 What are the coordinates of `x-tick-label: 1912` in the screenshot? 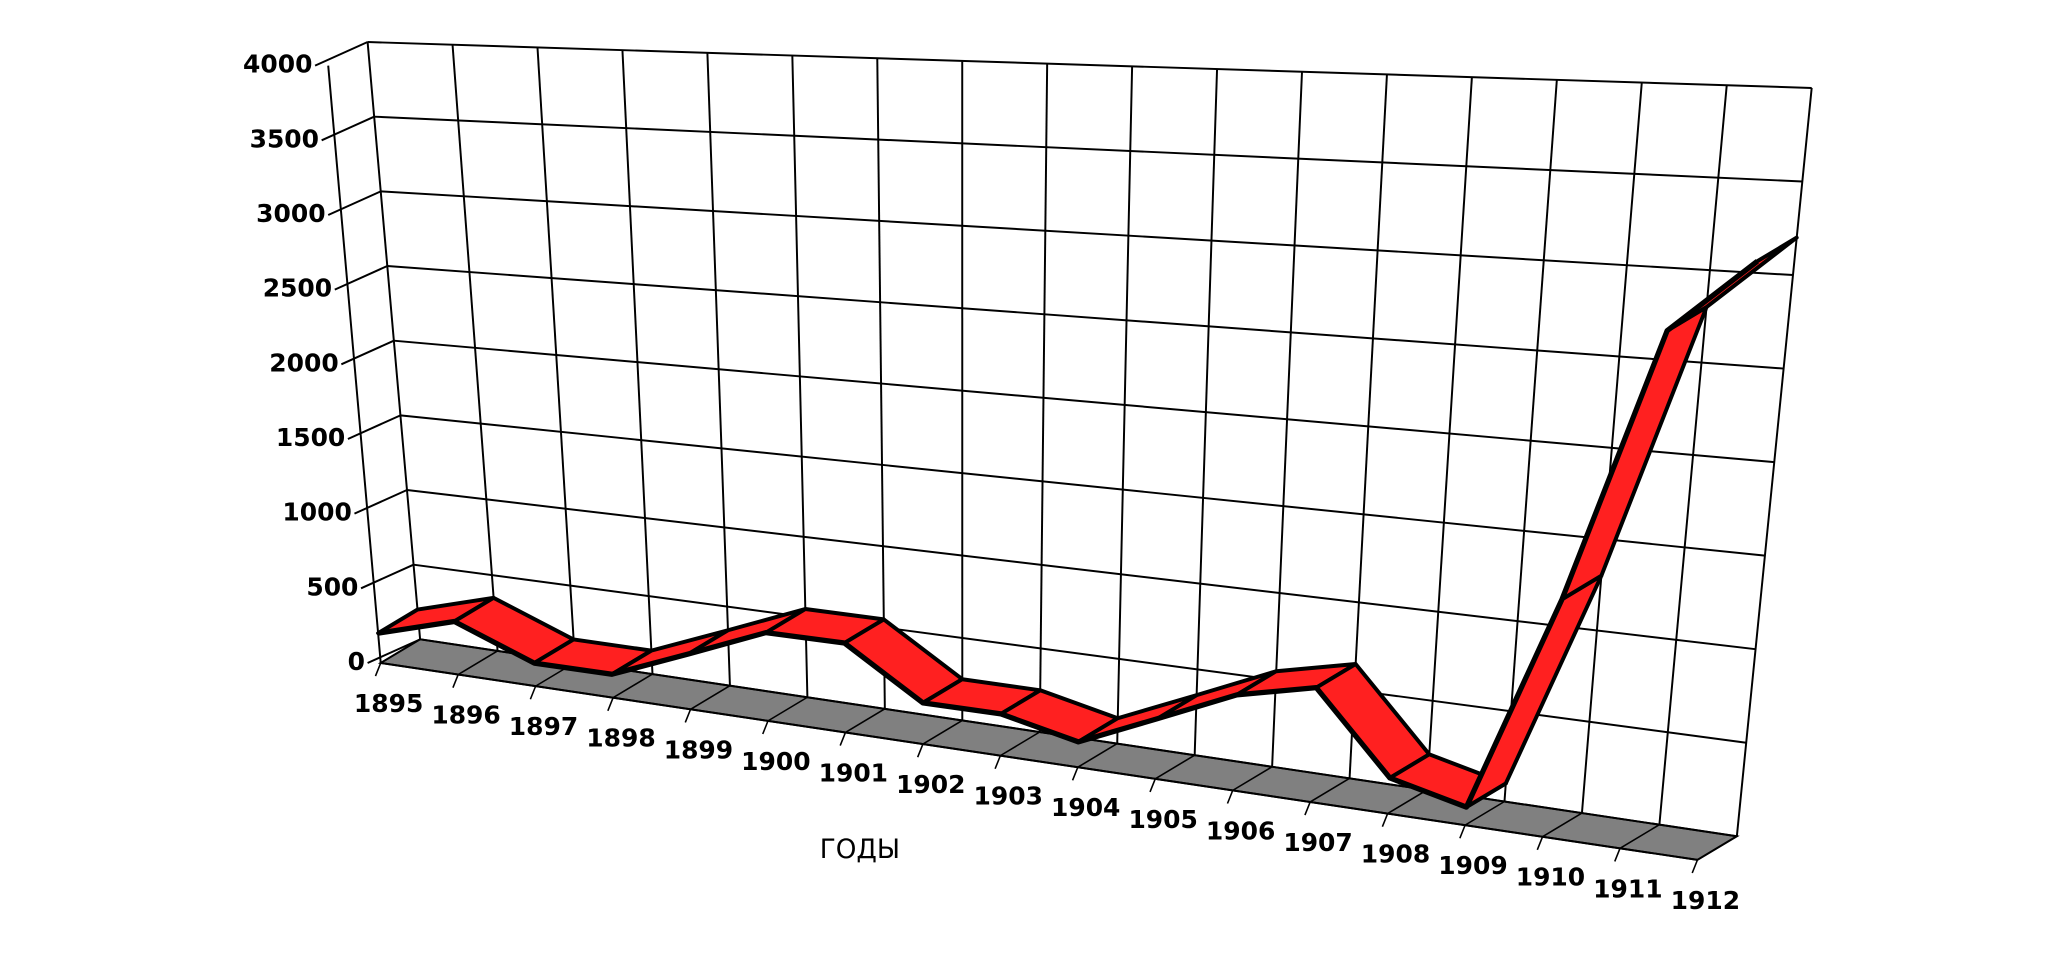 It's located at (1705, 900).